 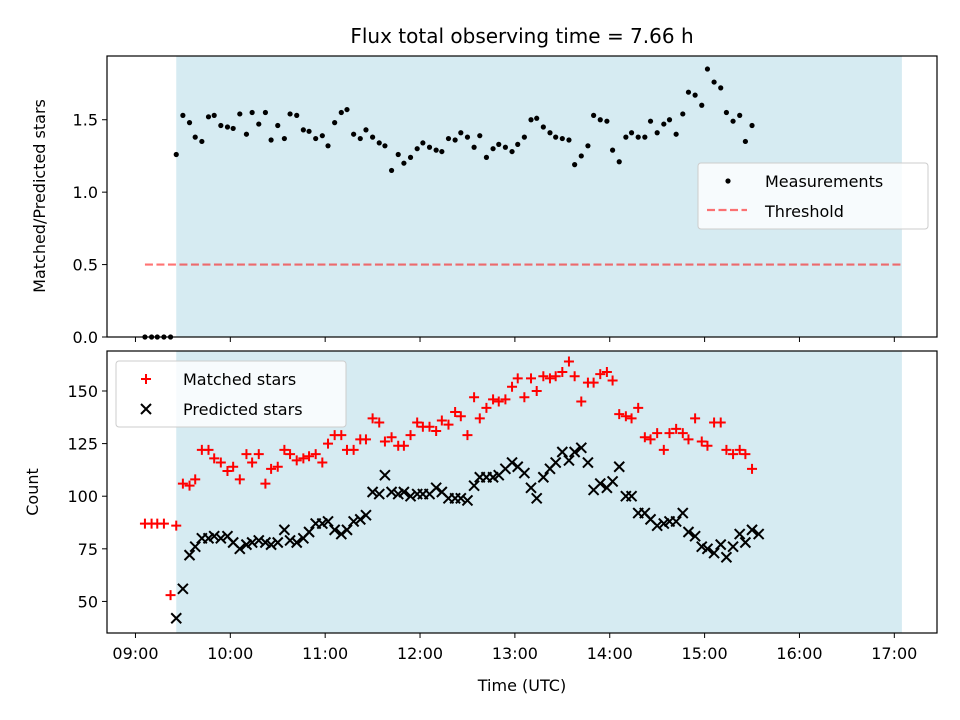 What do you see at coordinates (799, 653) in the screenshot?
I see `x-tick-label: 16:00` at bounding box center [799, 653].